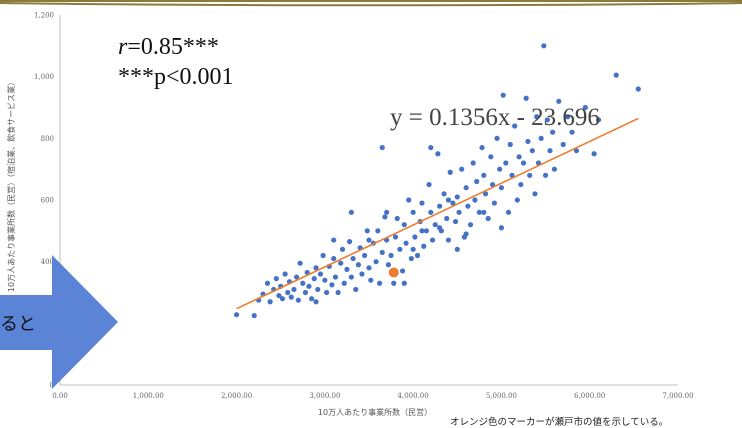 This screenshot has width=742, height=428. What do you see at coordinates (60, 396) in the screenshot?
I see `x-tick-label: 0.00` at bounding box center [60, 396].